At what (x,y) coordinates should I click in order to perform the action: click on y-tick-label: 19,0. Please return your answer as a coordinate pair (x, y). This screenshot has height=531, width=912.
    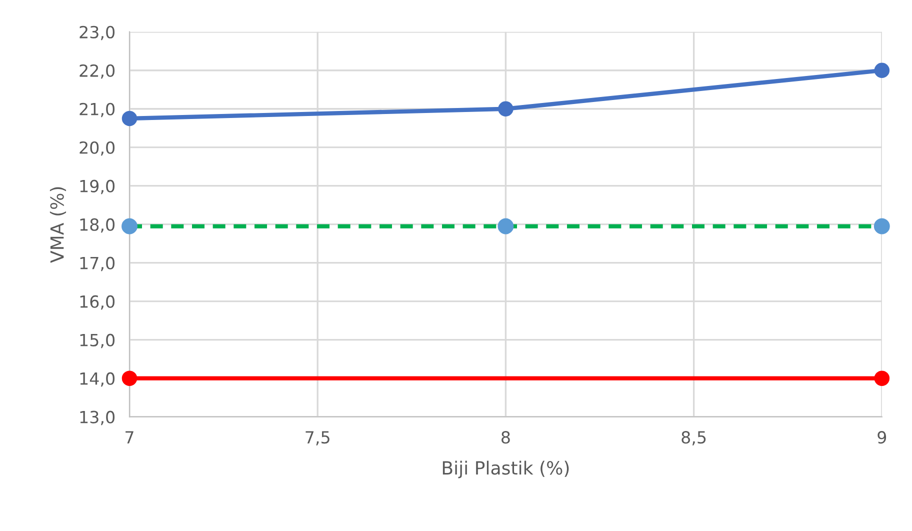
    Looking at the image, I should click on (97, 187).